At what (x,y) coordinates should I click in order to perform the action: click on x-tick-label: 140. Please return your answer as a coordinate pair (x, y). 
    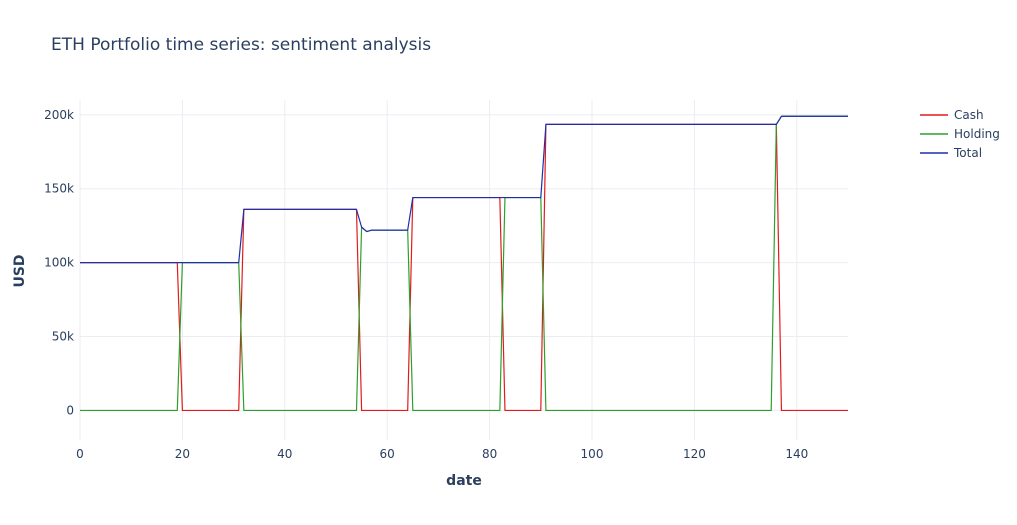
    Looking at the image, I should click on (796, 454).